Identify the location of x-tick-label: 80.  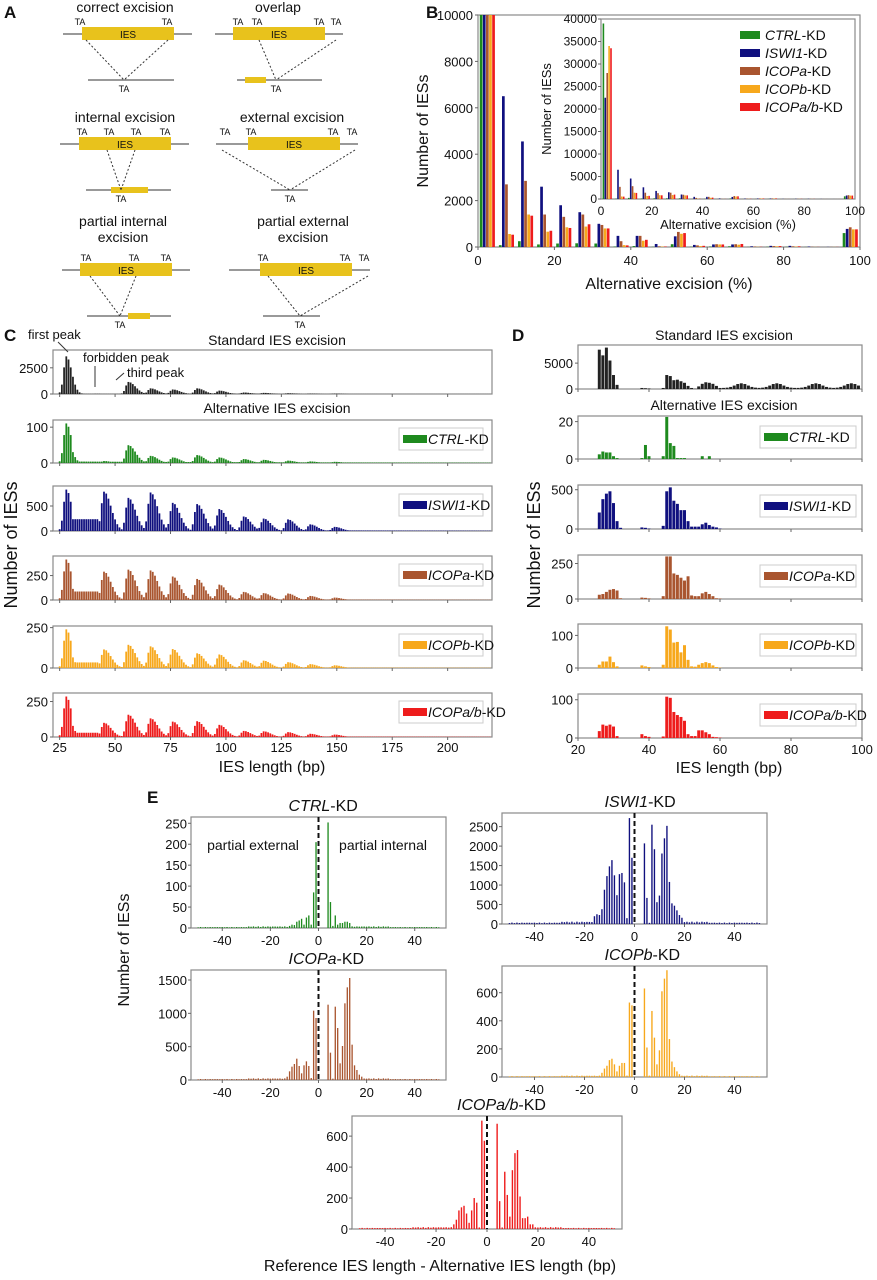
(783, 260).